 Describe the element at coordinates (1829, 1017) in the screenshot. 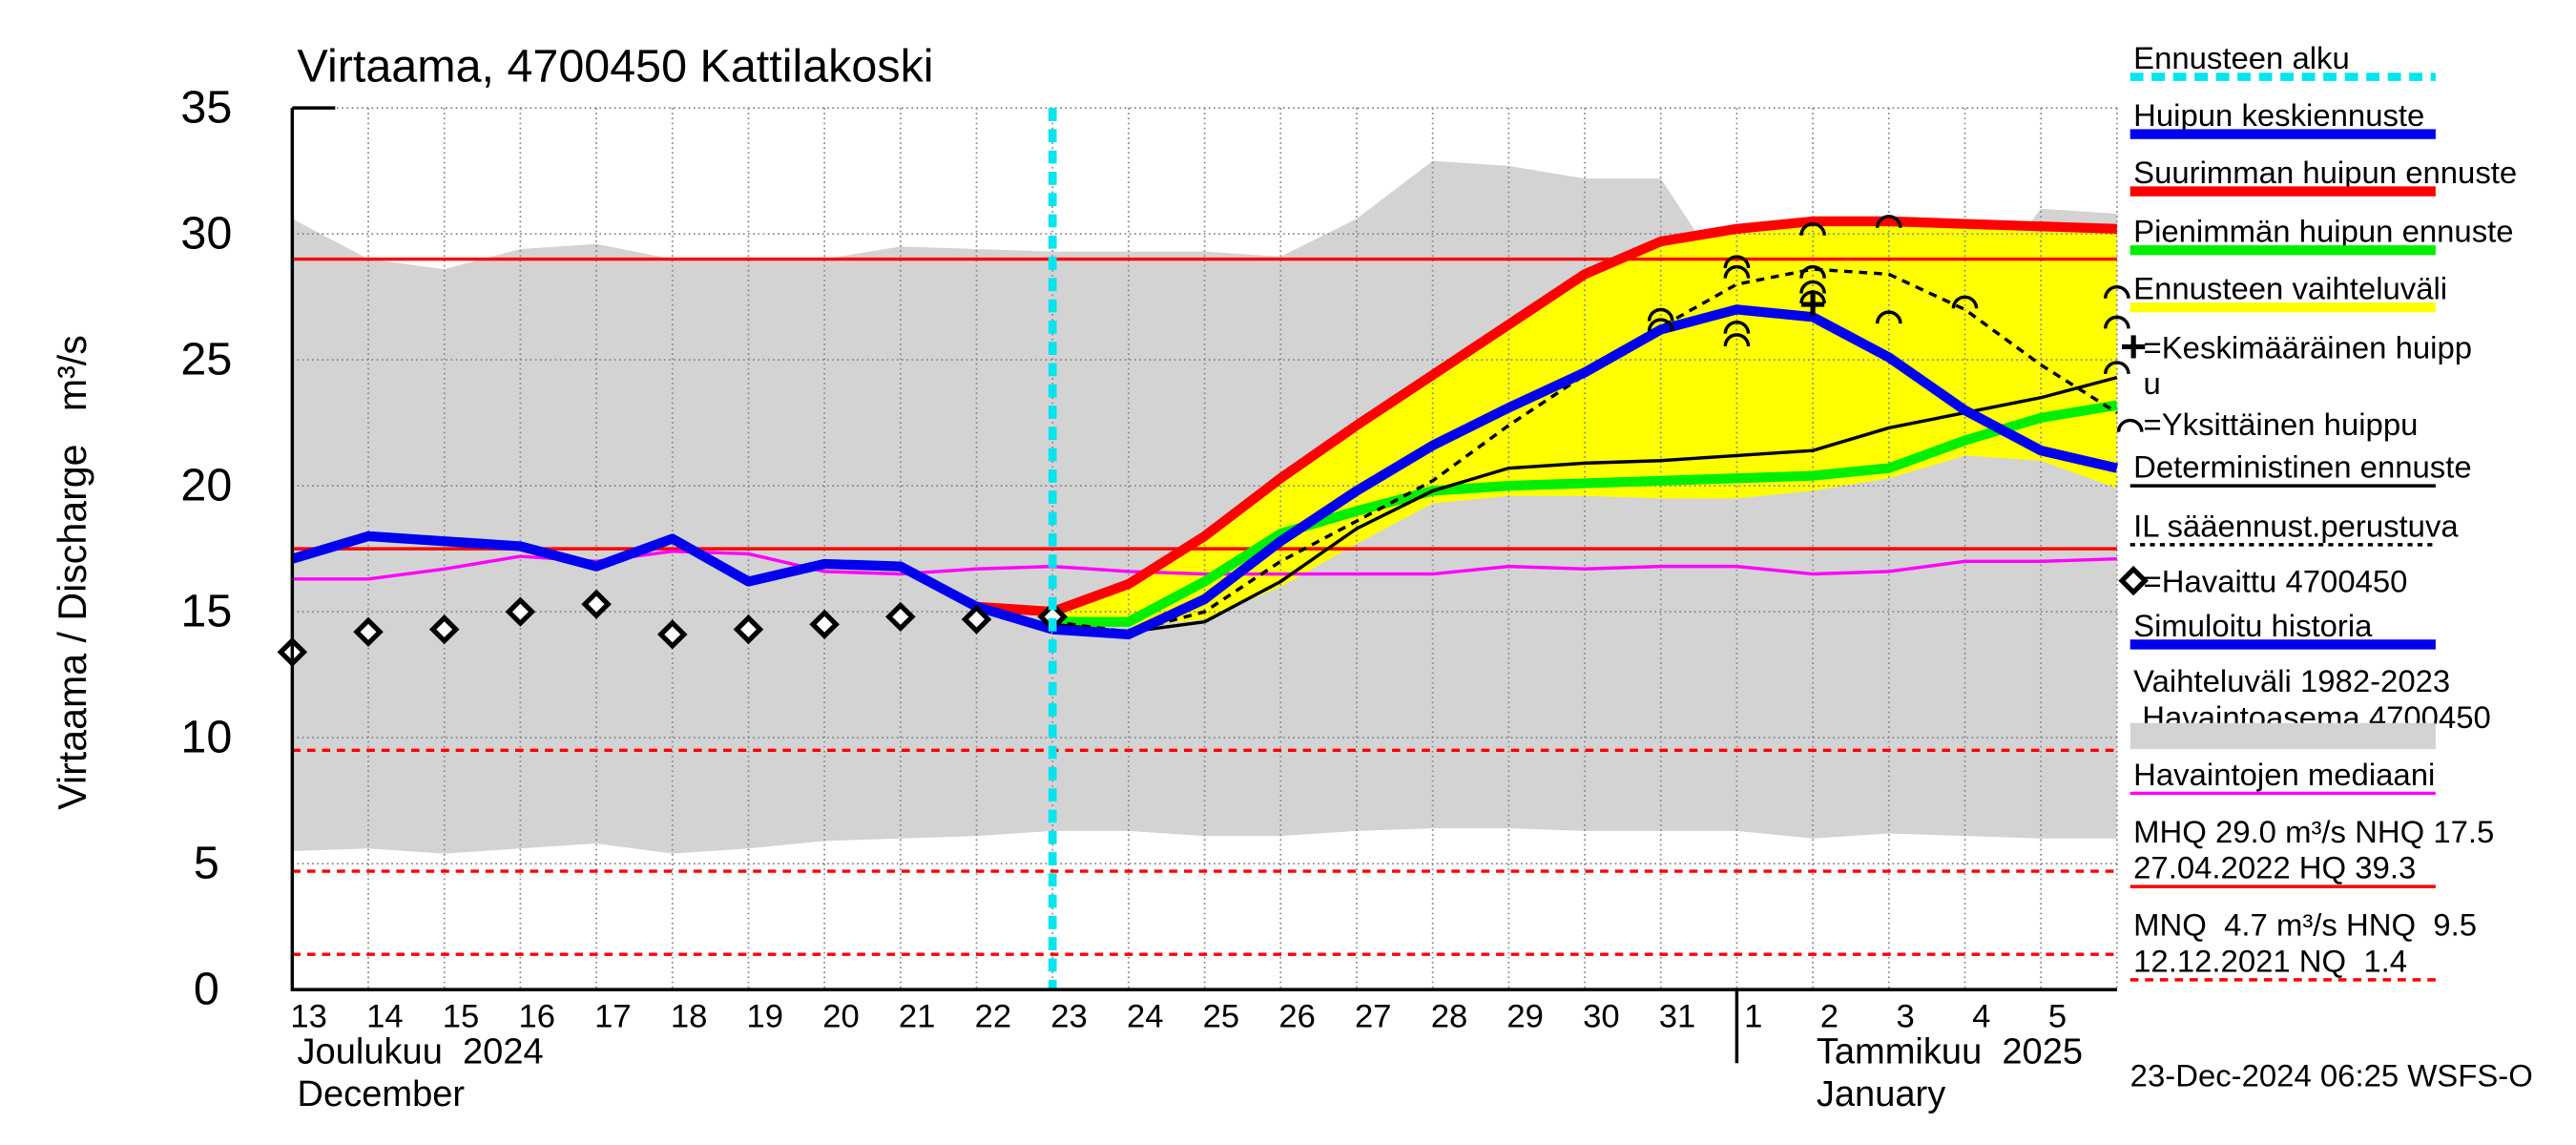

I see `x-tick-label: 2` at that location.